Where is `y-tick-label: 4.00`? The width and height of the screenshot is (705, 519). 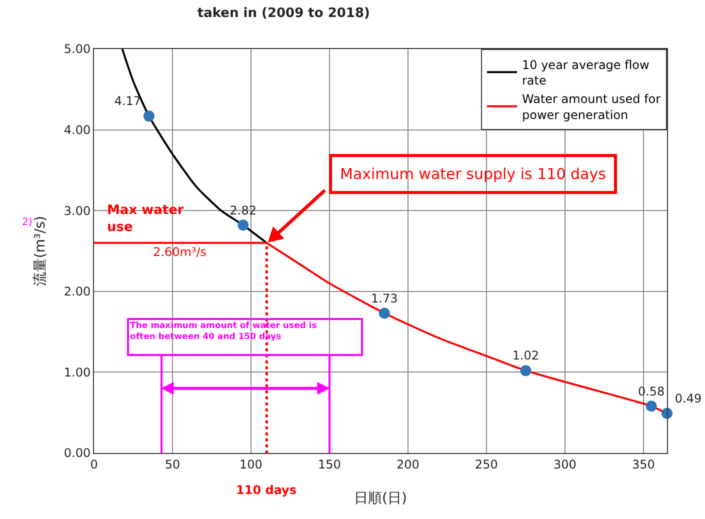 y-tick-label: 4.00 is located at coordinates (77, 130).